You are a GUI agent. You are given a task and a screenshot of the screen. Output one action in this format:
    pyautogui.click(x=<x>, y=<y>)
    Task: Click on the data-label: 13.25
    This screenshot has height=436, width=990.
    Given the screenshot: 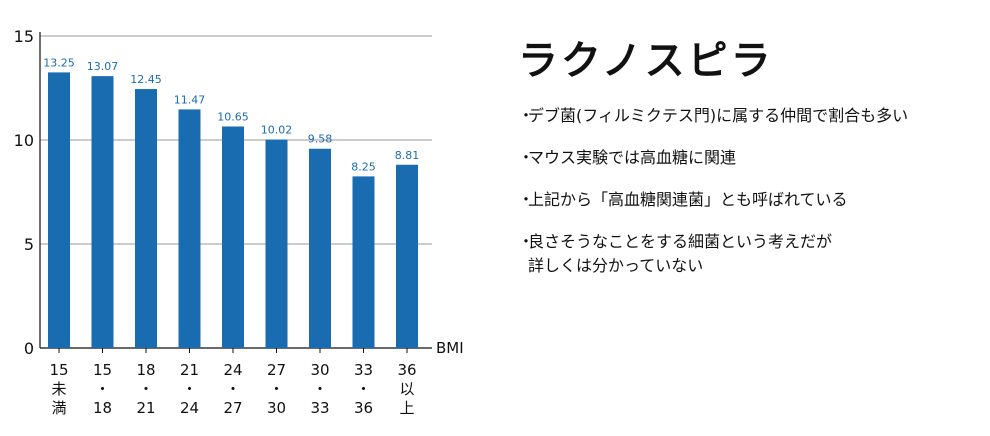 What is the action you would take?
    pyautogui.click(x=59, y=62)
    